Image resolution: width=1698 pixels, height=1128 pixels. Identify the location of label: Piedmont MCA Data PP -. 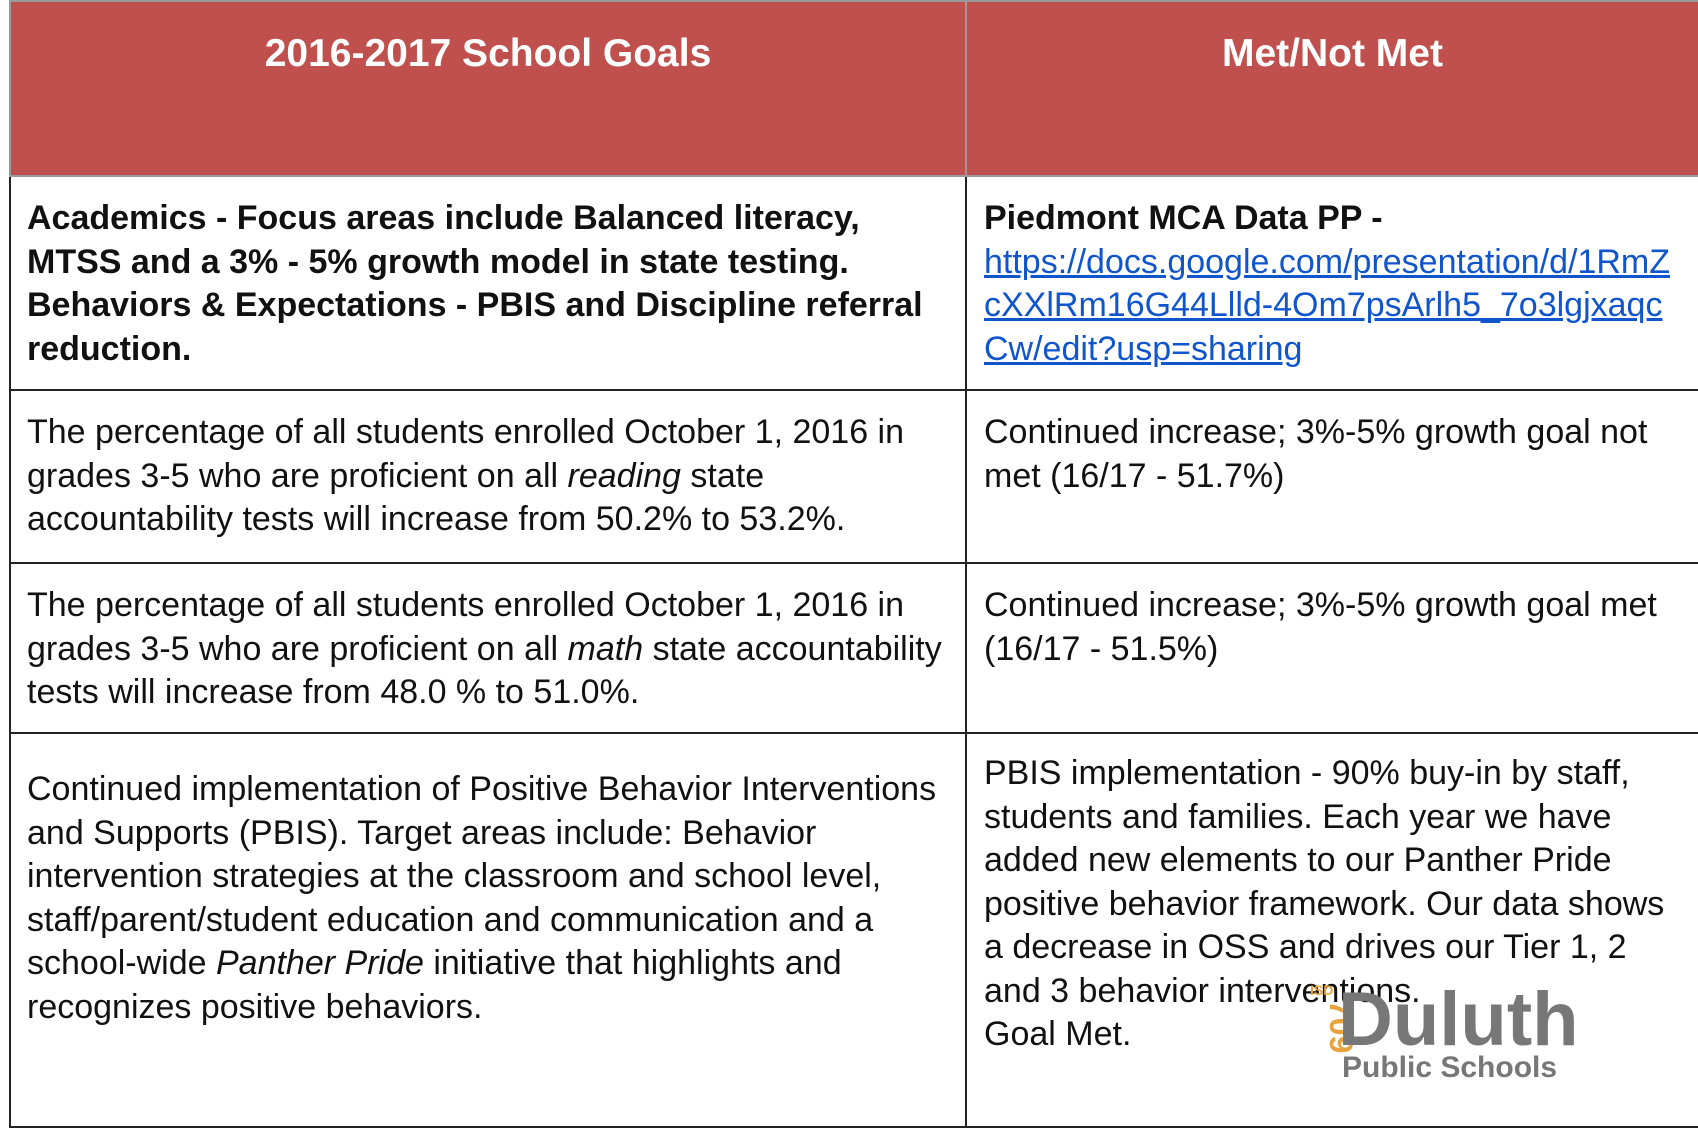
(1183, 218).